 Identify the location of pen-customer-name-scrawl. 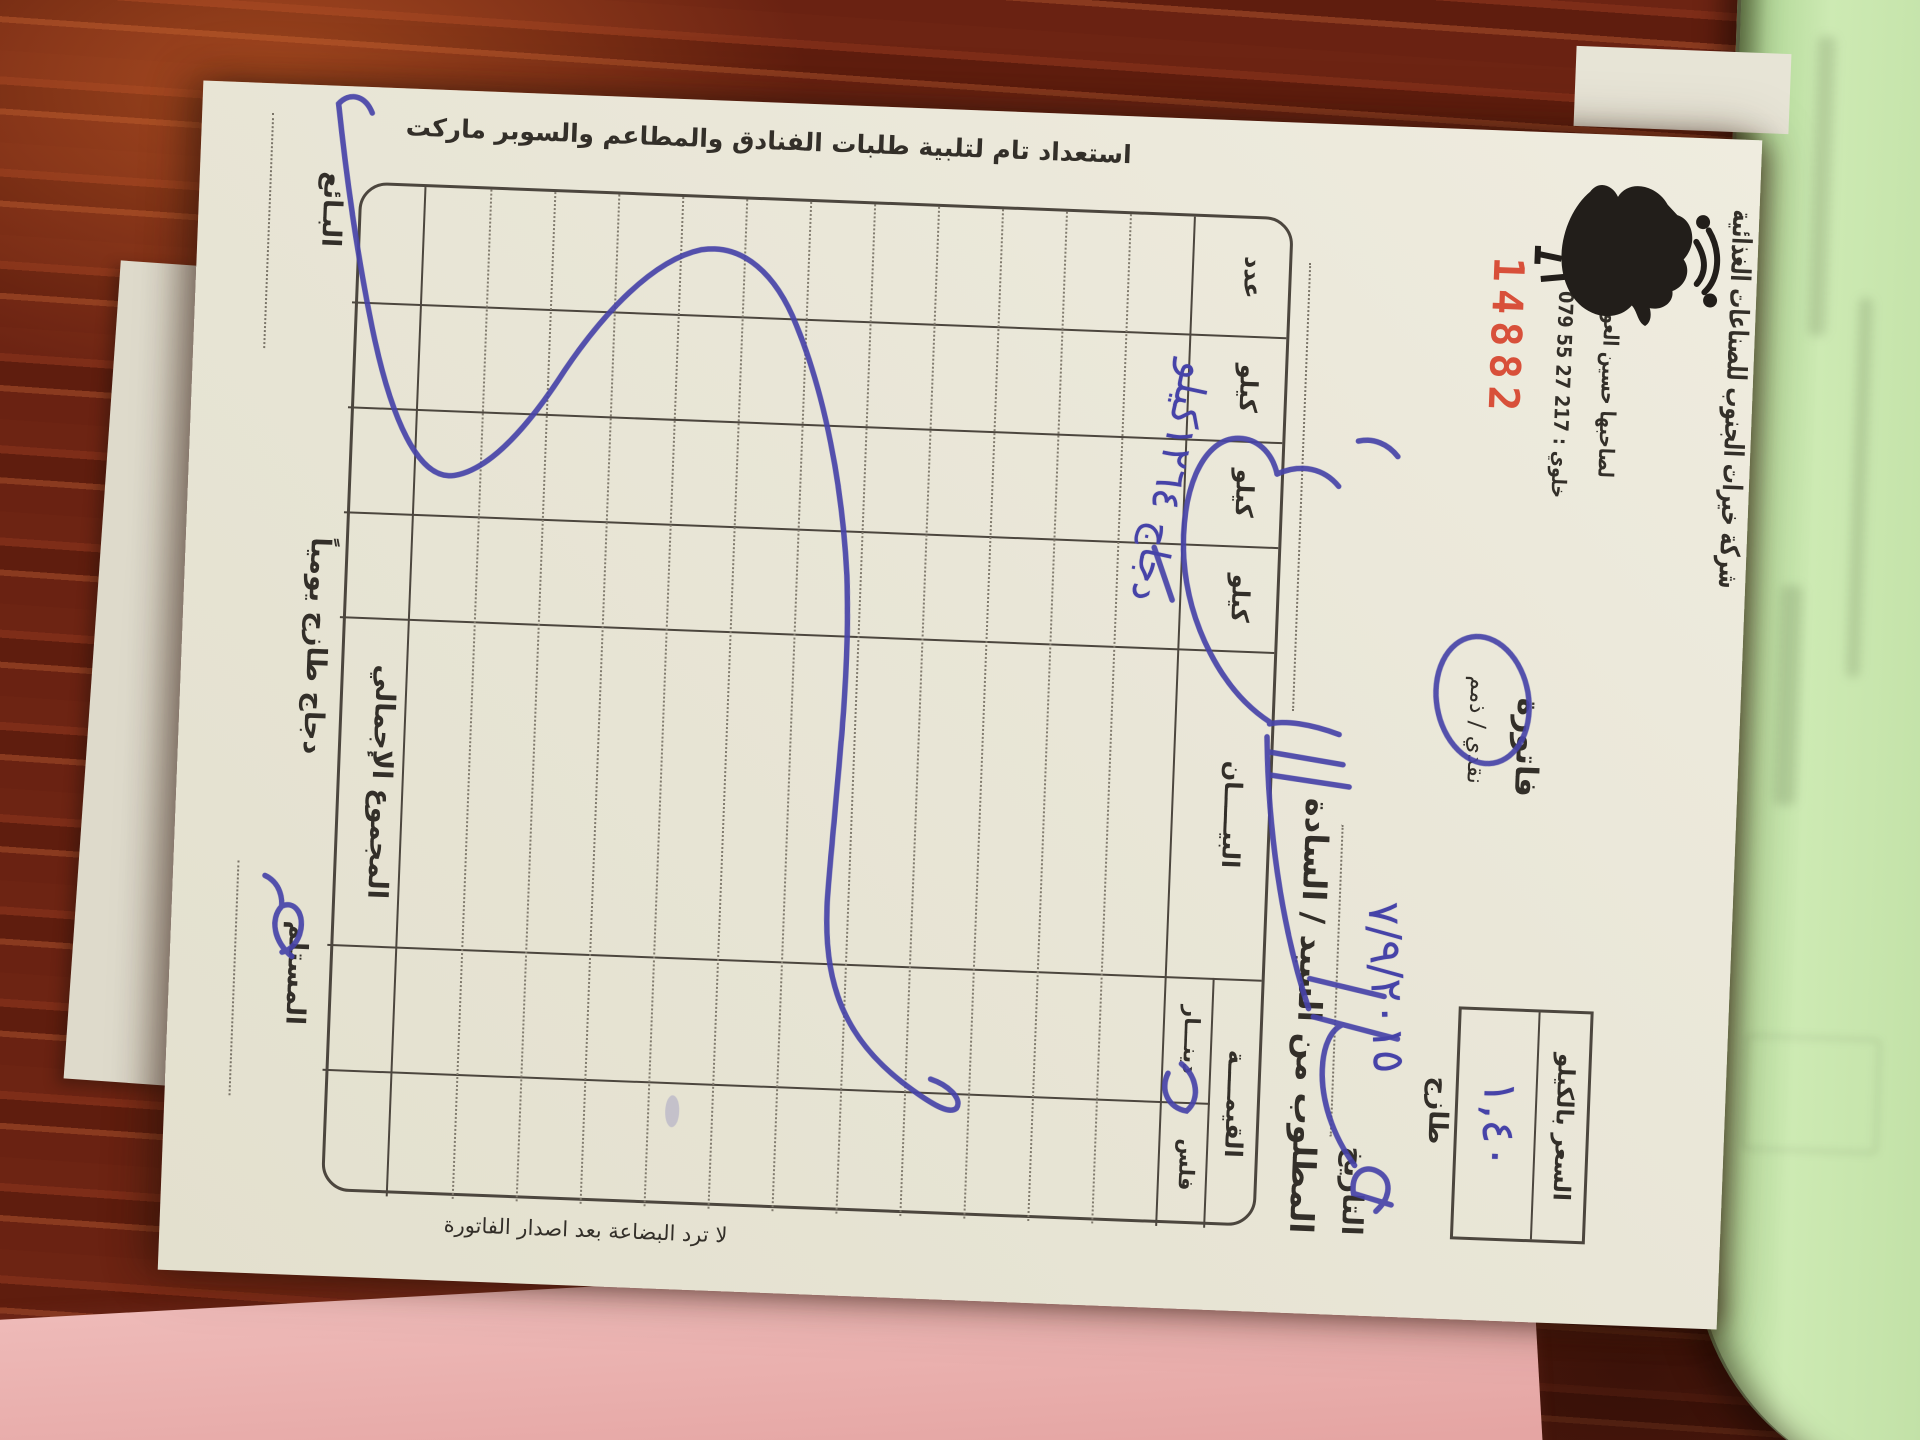
(1281, 825).